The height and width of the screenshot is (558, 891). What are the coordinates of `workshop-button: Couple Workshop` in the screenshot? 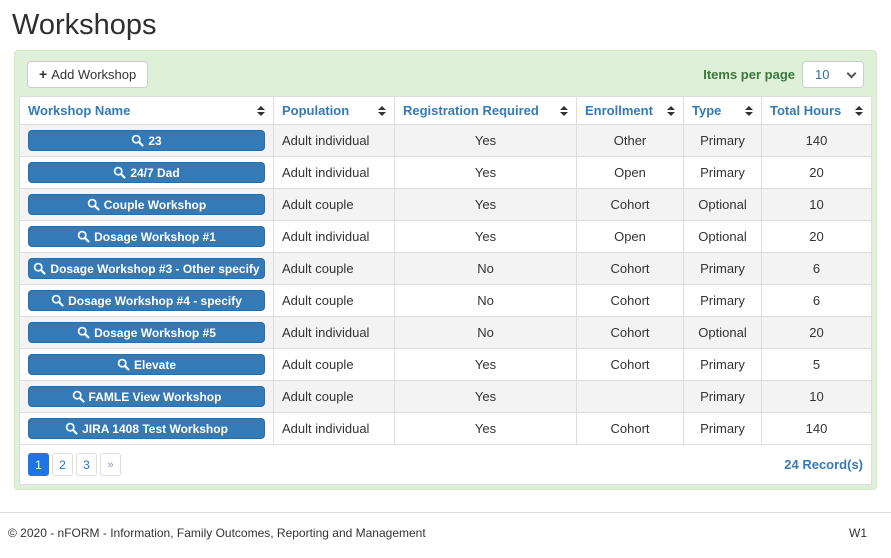 It's located at (146, 204).